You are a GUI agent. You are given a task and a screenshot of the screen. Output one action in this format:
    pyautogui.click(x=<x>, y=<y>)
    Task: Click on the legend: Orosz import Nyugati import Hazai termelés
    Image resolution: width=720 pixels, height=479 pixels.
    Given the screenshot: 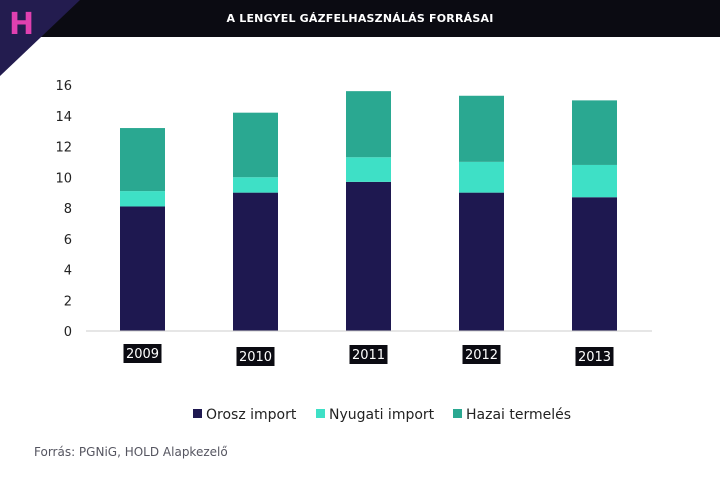 What is the action you would take?
    pyautogui.click(x=382, y=415)
    